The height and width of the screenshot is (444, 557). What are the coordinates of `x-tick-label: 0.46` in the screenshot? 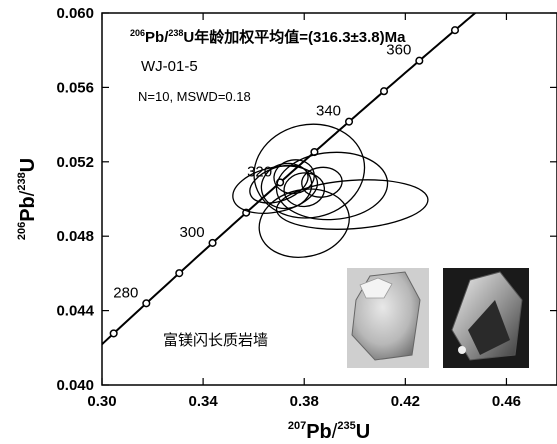 It's located at (506, 401).